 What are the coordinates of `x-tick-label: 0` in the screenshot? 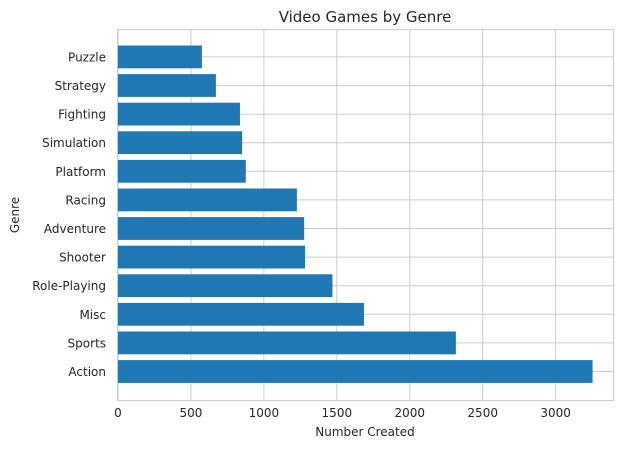 It's located at (118, 413).